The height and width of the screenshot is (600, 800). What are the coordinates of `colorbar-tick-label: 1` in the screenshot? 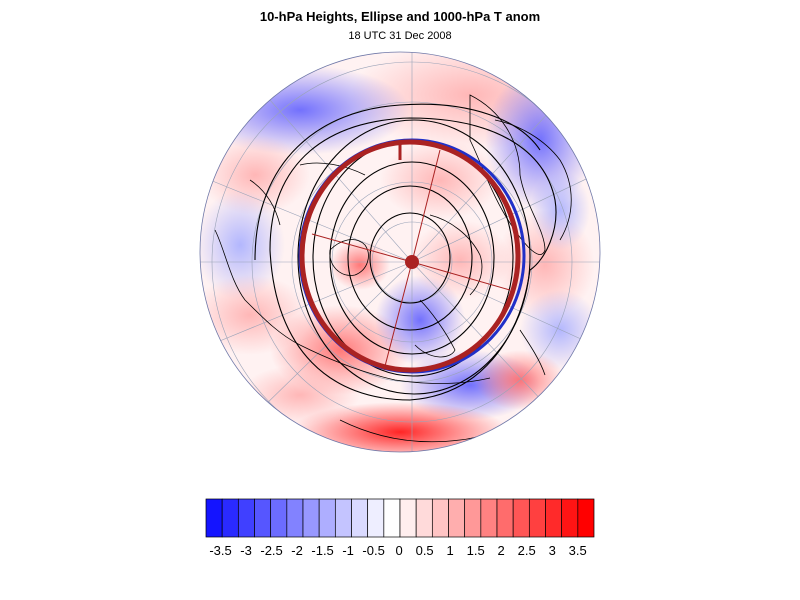 It's located at (450, 550).